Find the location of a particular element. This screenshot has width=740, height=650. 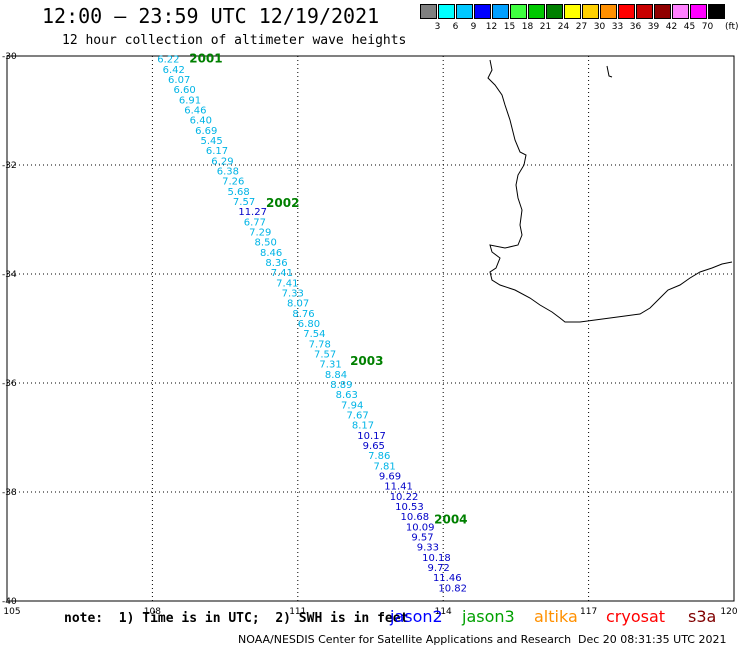

latitude-label: -38 is located at coordinates (9, 493).